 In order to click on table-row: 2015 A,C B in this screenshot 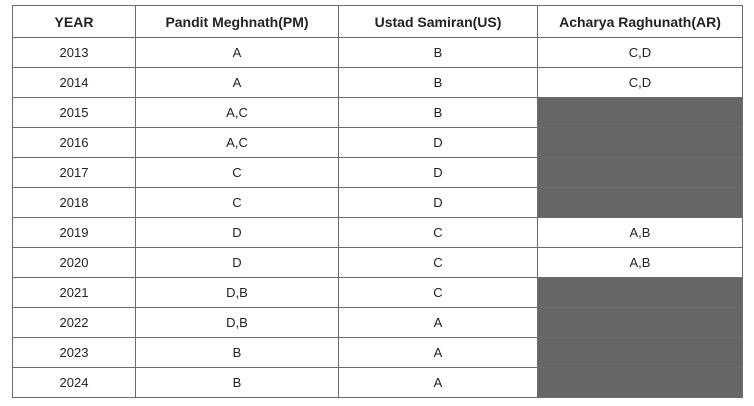, I will do `click(377, 112)`.